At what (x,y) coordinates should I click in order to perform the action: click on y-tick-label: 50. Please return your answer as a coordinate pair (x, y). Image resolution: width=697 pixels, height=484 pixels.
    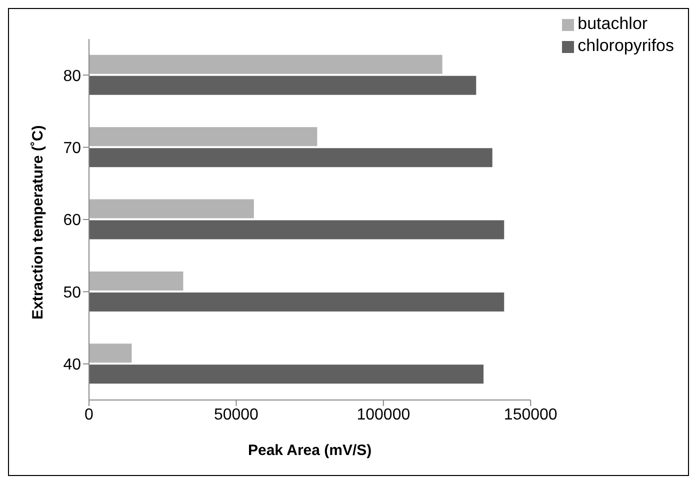
    Looking at the image, I should click on (72, 293).